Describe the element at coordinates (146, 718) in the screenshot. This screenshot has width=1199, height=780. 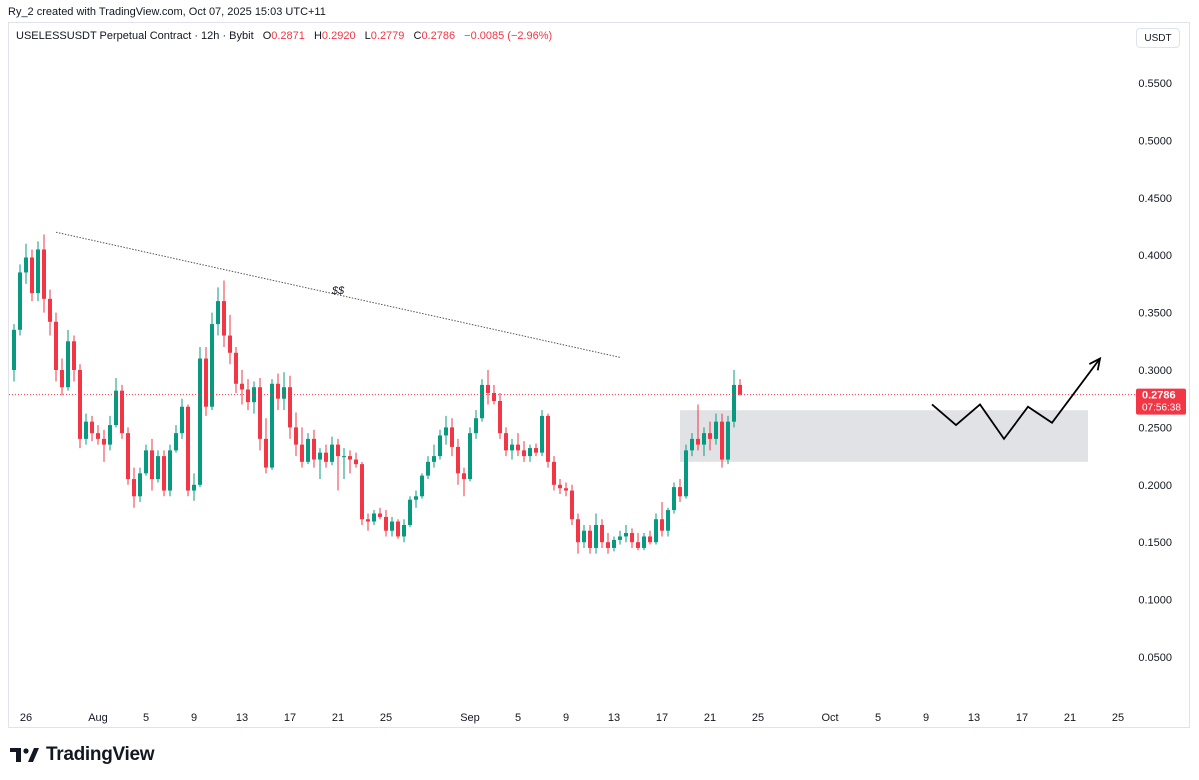
I see `x-tick-label: 5` at that location.